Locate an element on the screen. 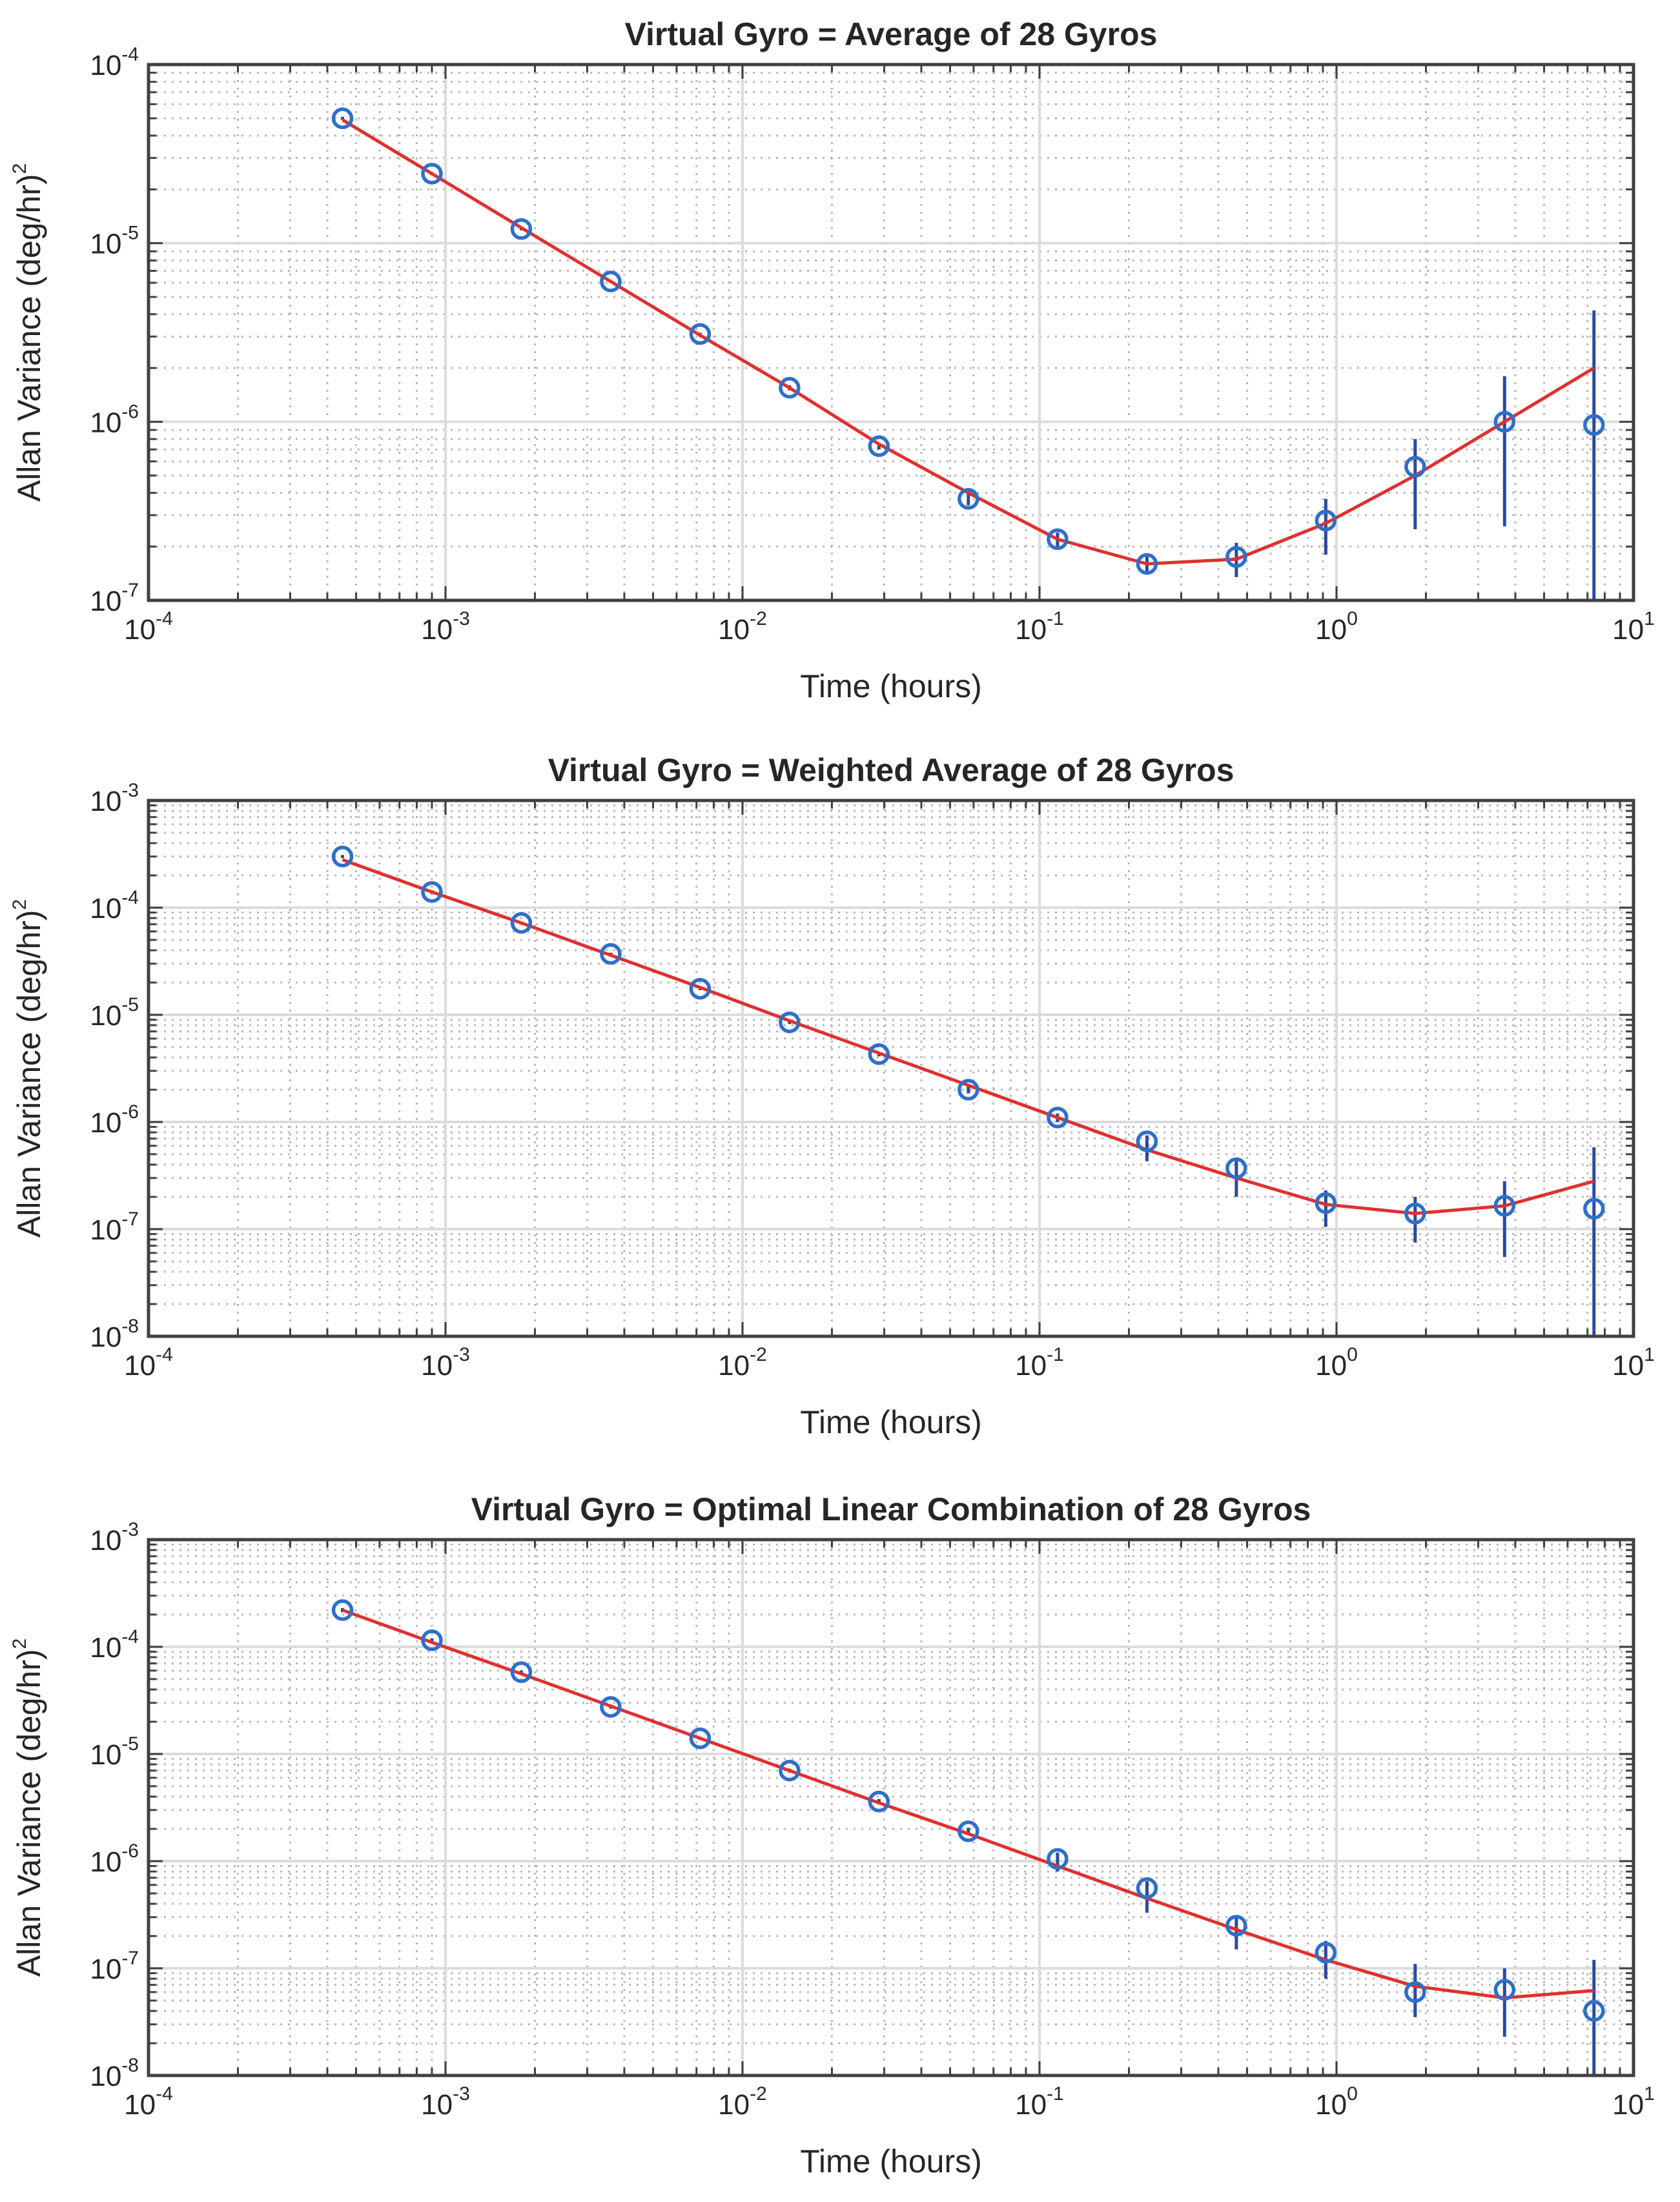  chart-title: Virtual Gyro = Average of 28 Gyros is located at coordinates (891, 34).